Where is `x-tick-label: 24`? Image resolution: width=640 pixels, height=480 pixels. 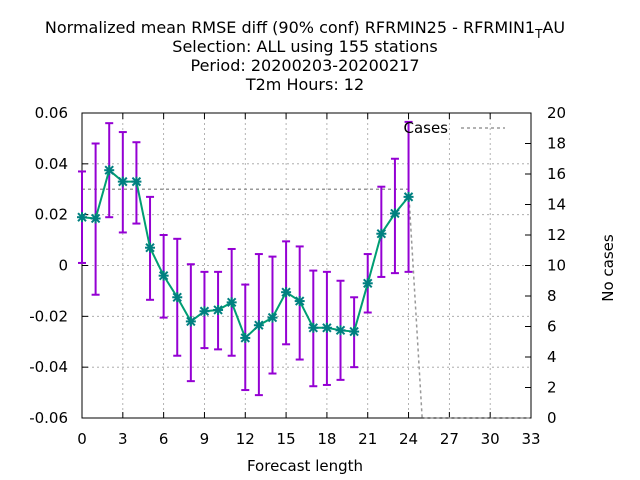
x-tick-label: 24 is located at coordinates (408, 439).